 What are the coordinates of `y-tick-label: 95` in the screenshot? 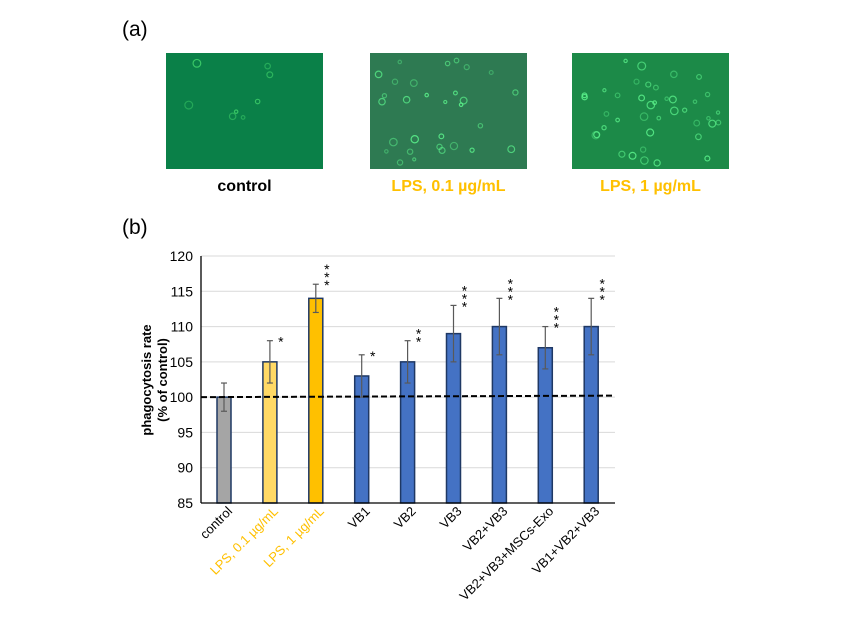 It's located at (185, 432).